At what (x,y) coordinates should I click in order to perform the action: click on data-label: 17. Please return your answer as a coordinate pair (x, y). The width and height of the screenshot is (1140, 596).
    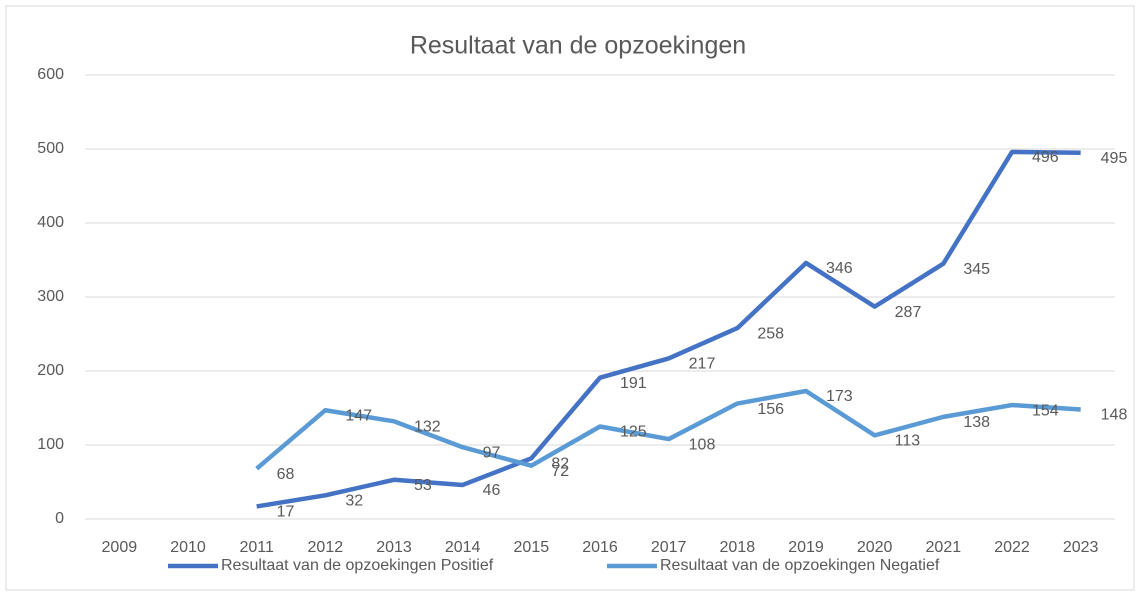
    Looking at the image, I should click on (286, 512).